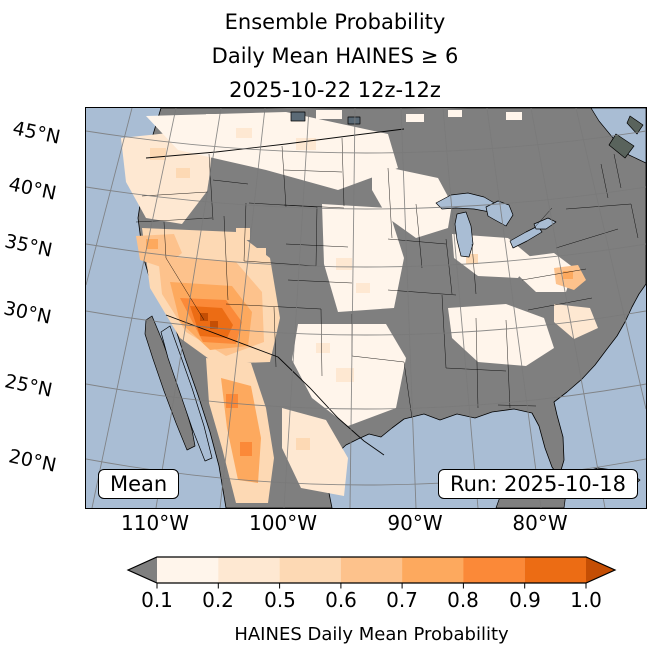 The height and width of the screenshot is (658, 671). I want to click on parallel-40n, so click(366, 198).